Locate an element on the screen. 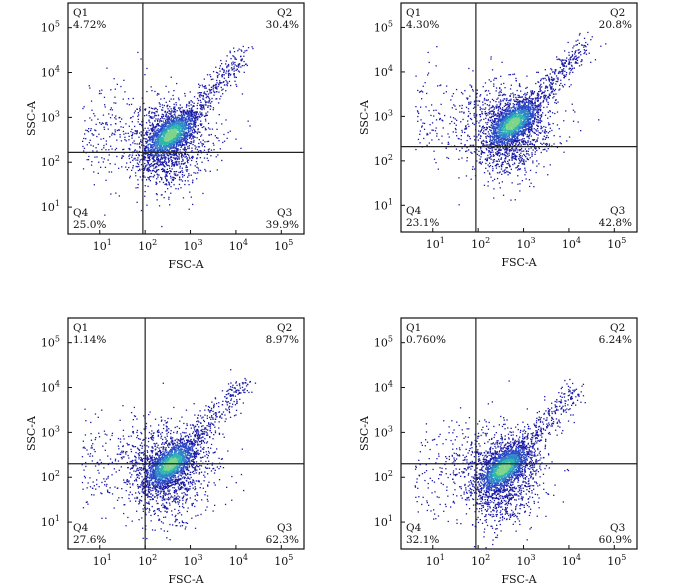  event-dots is located at coordinates (168, 136).